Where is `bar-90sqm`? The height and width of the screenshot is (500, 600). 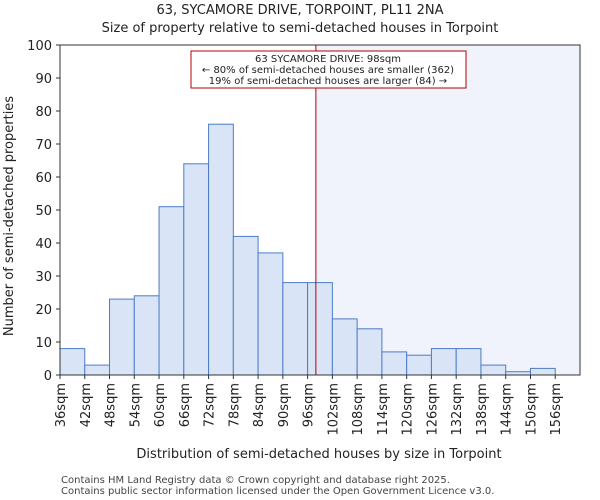 bar-90sqm is located at coordinates (295, 329).